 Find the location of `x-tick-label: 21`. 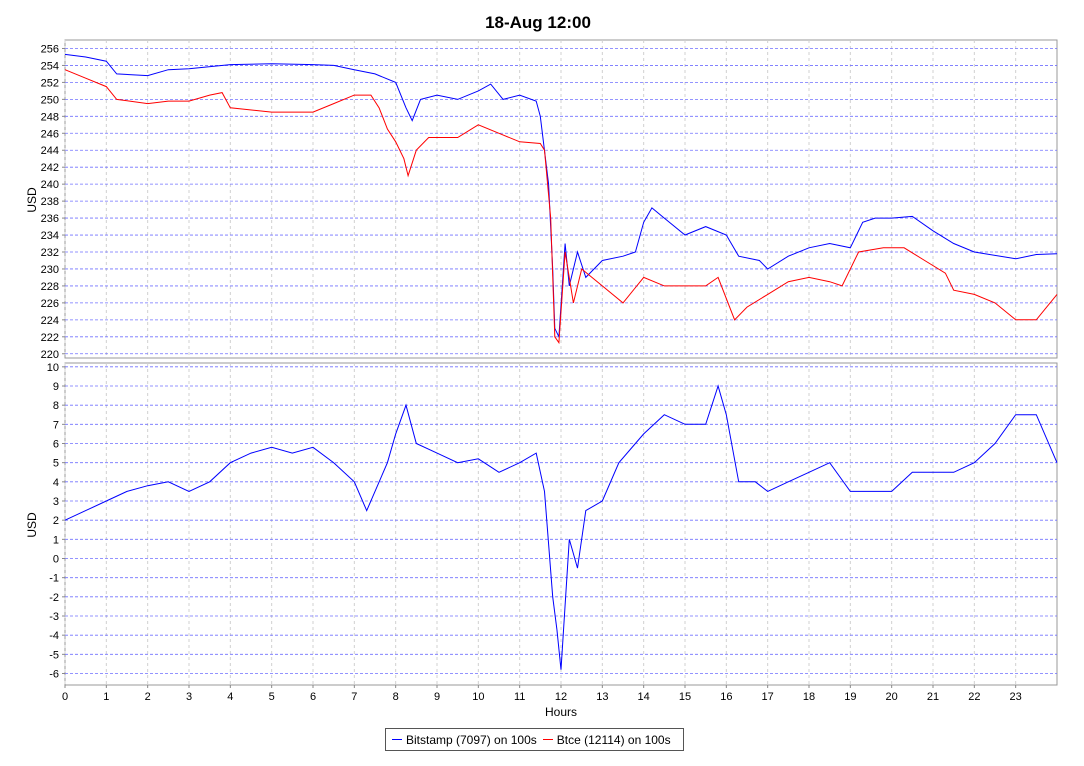

x-tick-label: 21 is located at coordinates (933, 697).